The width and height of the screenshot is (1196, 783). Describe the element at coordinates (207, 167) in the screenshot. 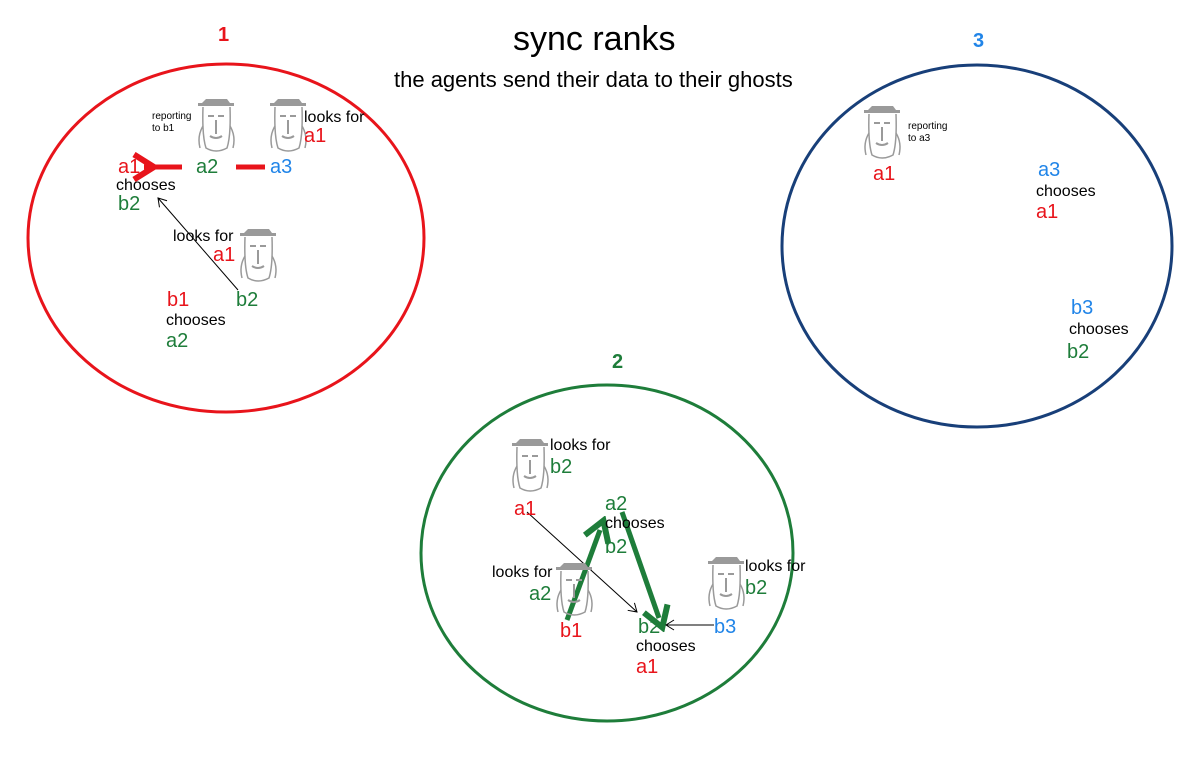

I see `rank1-a2: a2` at that location.